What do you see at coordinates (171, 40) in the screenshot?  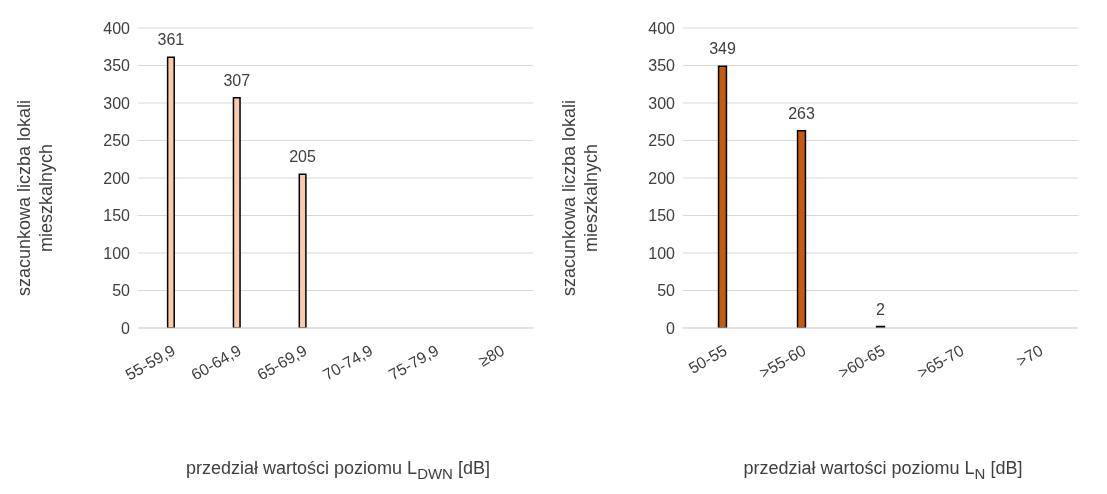 I see `data-label: 361` at bounding box center [171, 40].